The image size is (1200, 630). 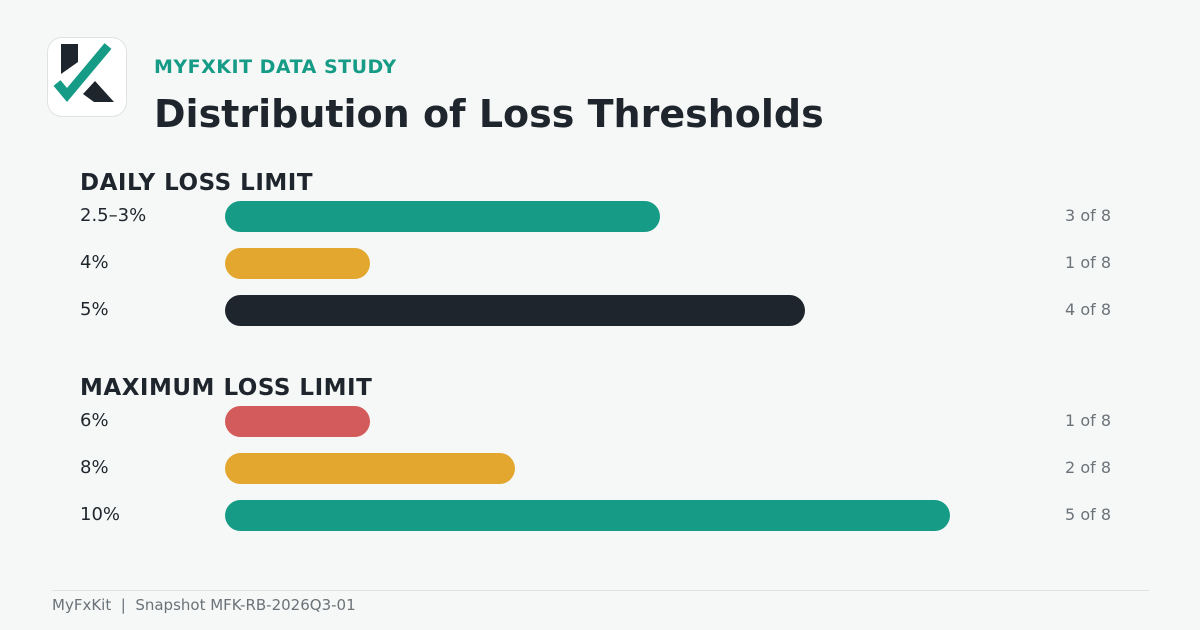 What do you see at coordinates (94, 309) in the screenshot?
I see `category-label: 5%` at bounding box center [94, 309].